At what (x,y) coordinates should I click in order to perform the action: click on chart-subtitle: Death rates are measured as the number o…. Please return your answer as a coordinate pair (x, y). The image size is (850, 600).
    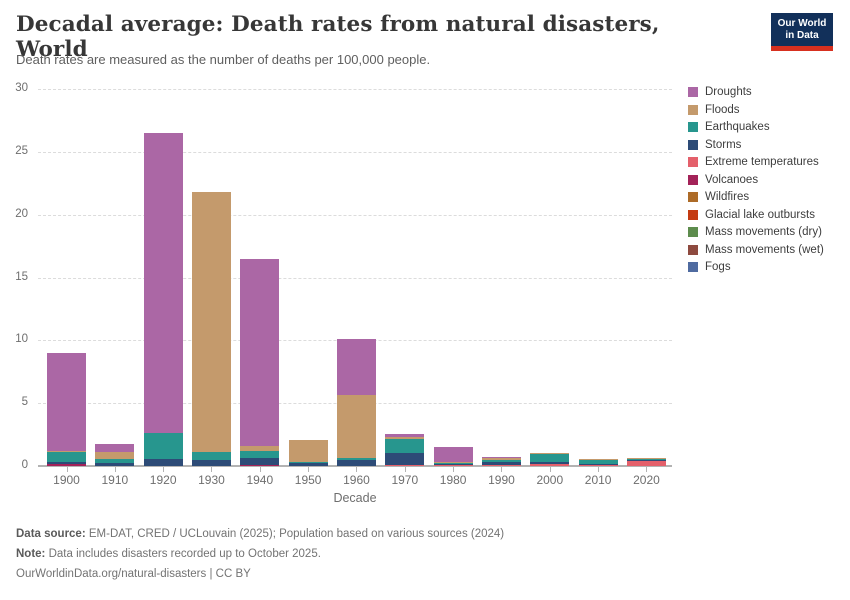
    Looking at the image, I should click on (223, 59).